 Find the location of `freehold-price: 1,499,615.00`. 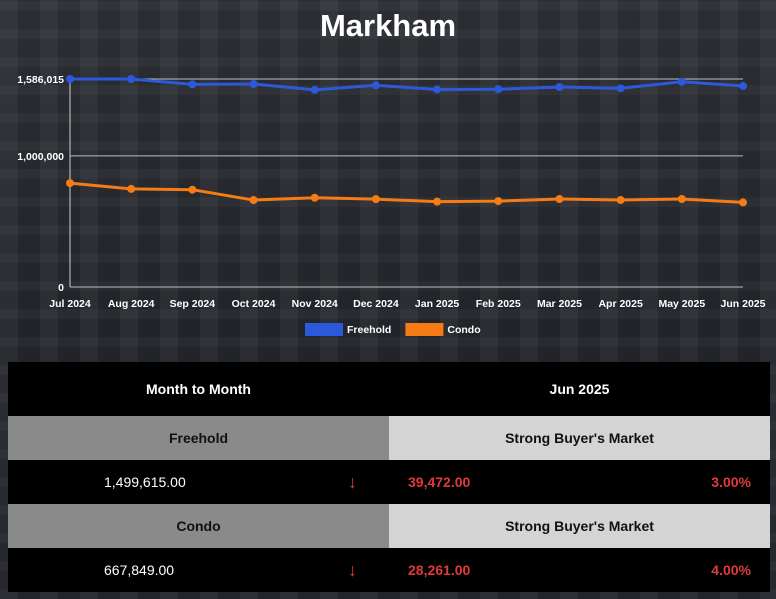

freehold-price: 1,499,615.00 is located at coordinates (145, 482).